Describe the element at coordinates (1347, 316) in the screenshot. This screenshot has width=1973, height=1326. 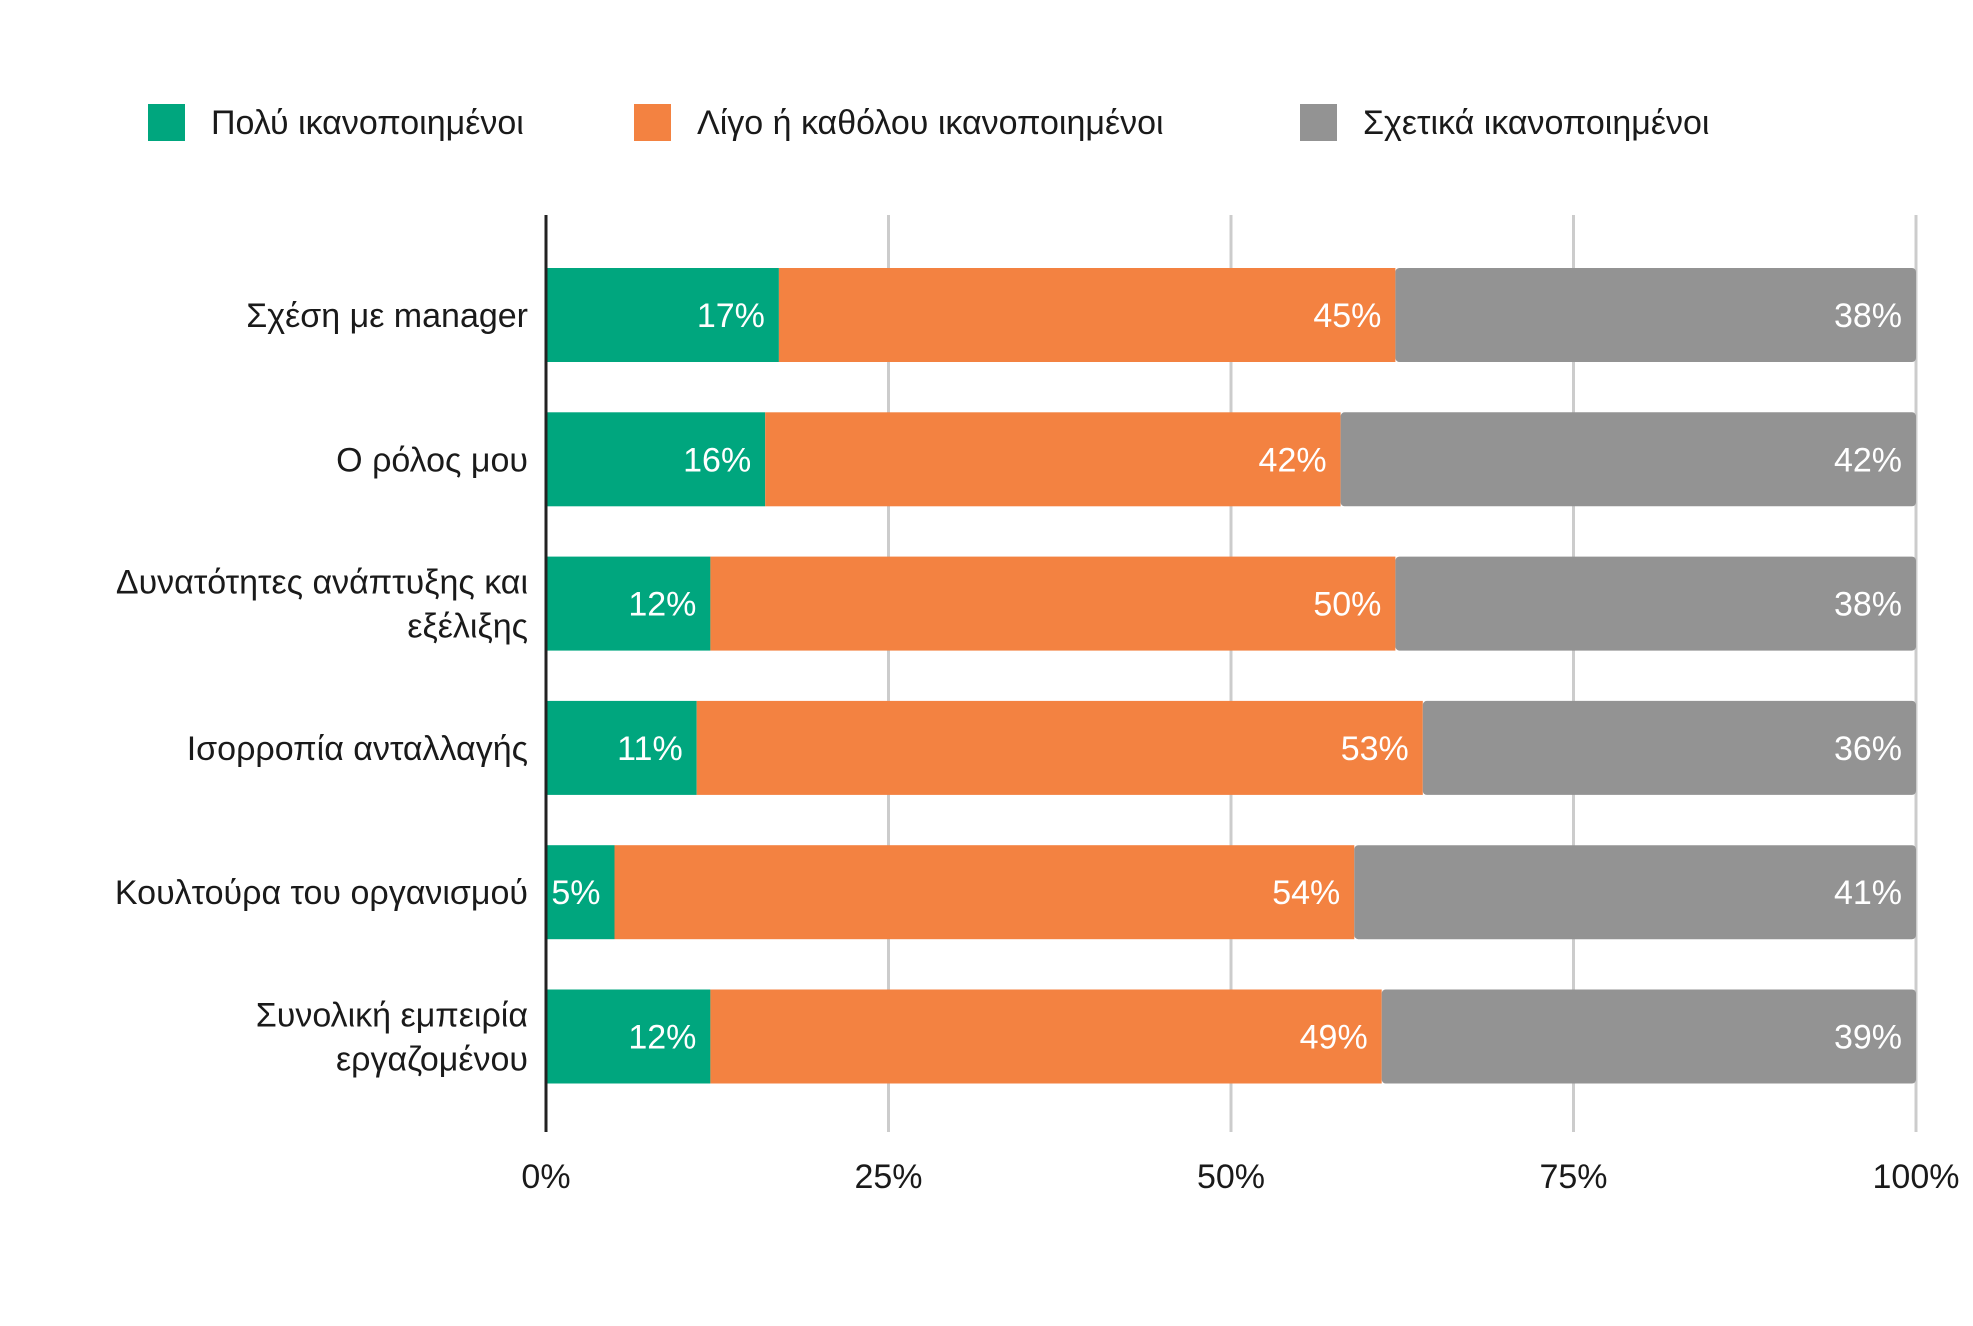
I see `bar-value-label: 45%` at that location.